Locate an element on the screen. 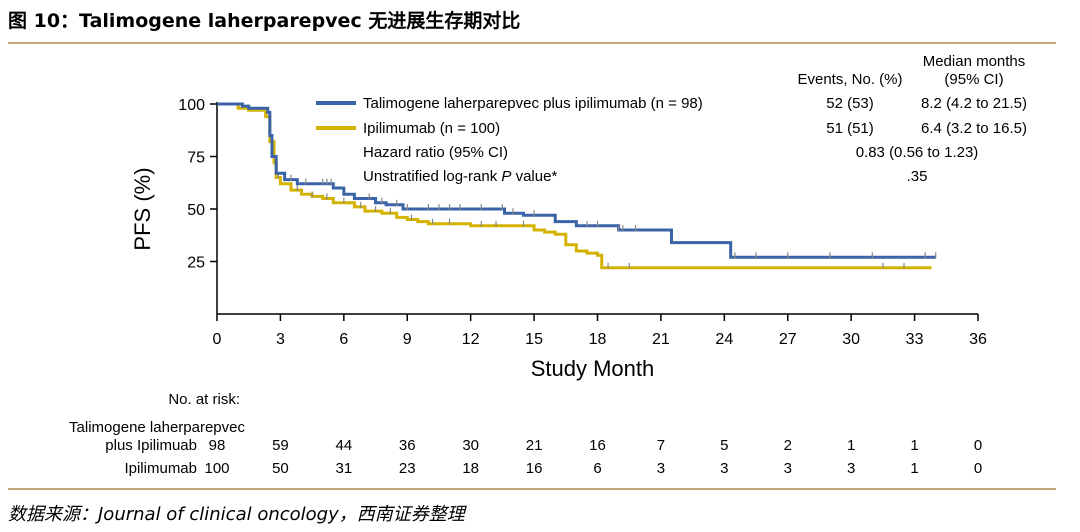  stats-events: 52 (53) is located at coordinates (850, 103).